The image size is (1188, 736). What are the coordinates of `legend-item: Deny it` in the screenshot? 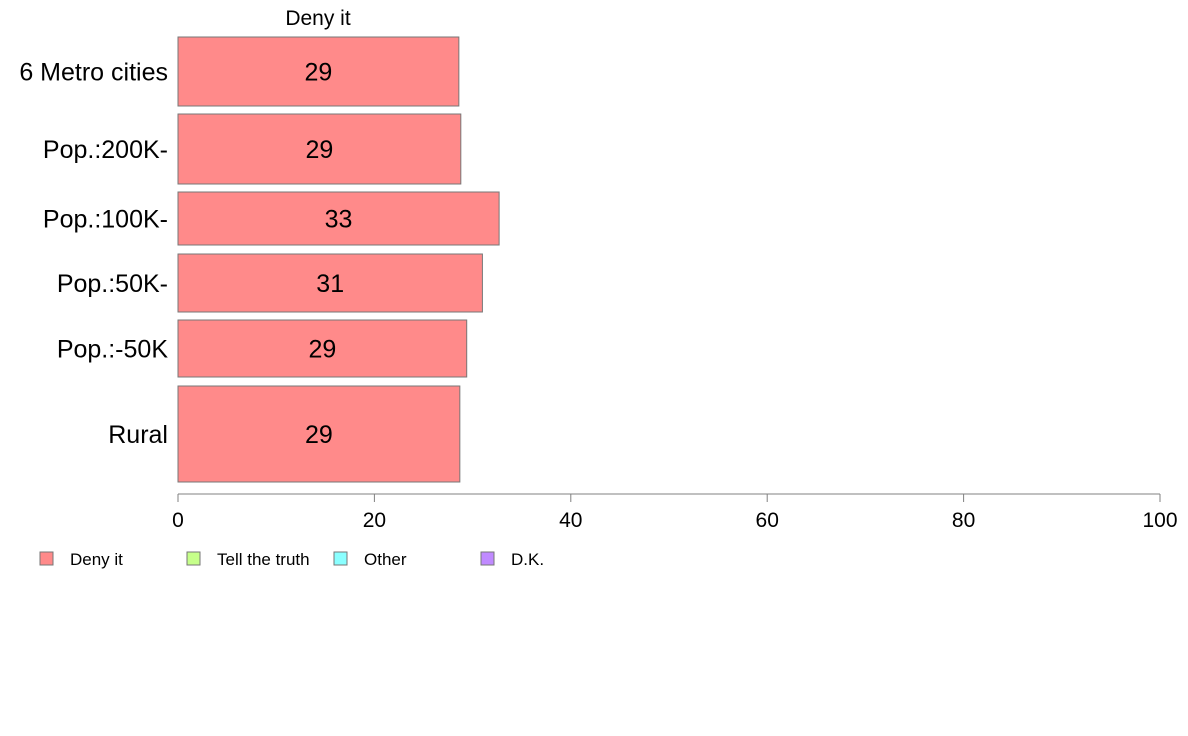 It's located at (81, 559).